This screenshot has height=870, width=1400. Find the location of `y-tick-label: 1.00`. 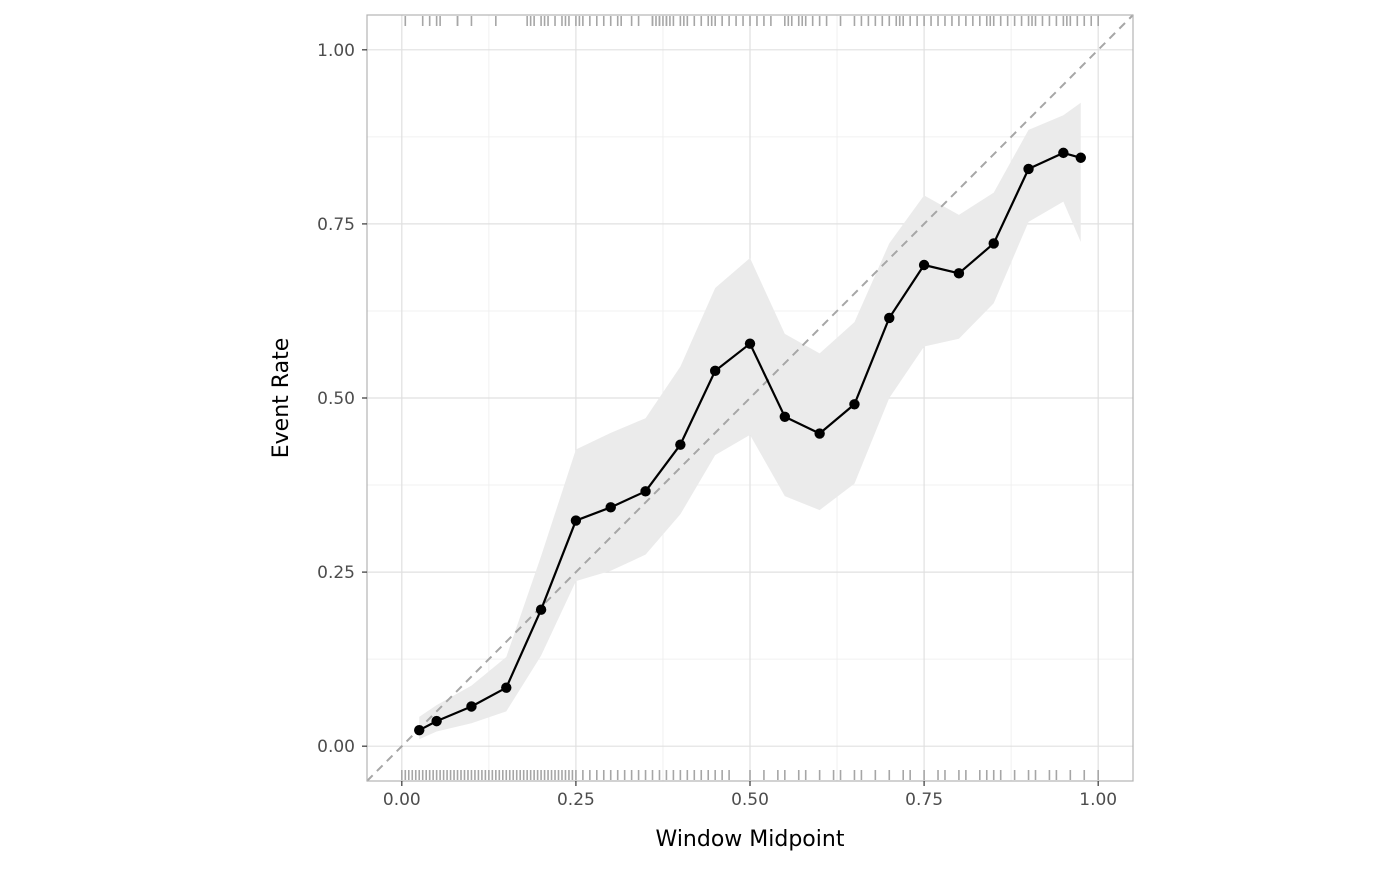

y-tick-label: 1.00 is located at coordinates (336, 51).